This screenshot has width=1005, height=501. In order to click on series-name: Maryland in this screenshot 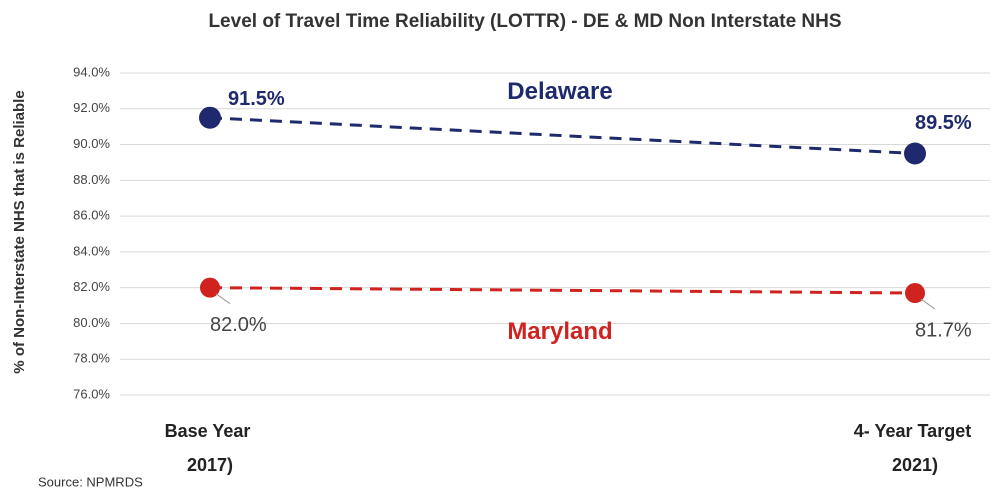, I will do `click(559, 331)`.